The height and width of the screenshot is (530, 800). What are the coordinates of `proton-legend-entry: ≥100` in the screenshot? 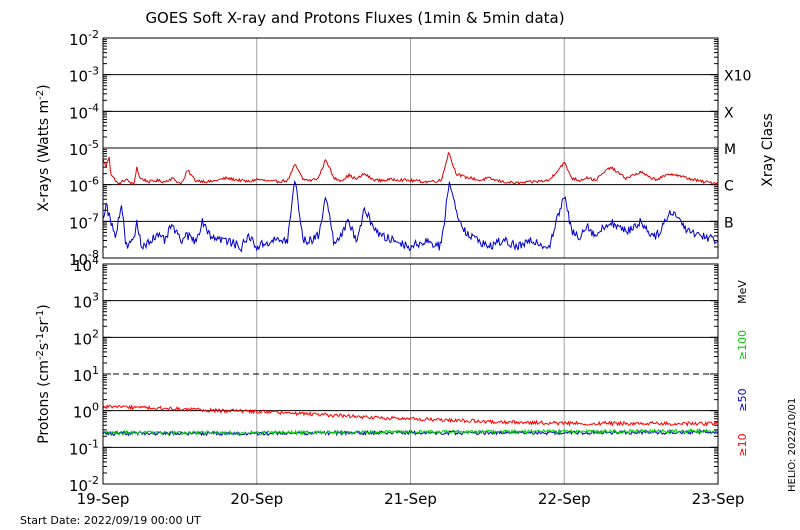 It's located at (742, 345).